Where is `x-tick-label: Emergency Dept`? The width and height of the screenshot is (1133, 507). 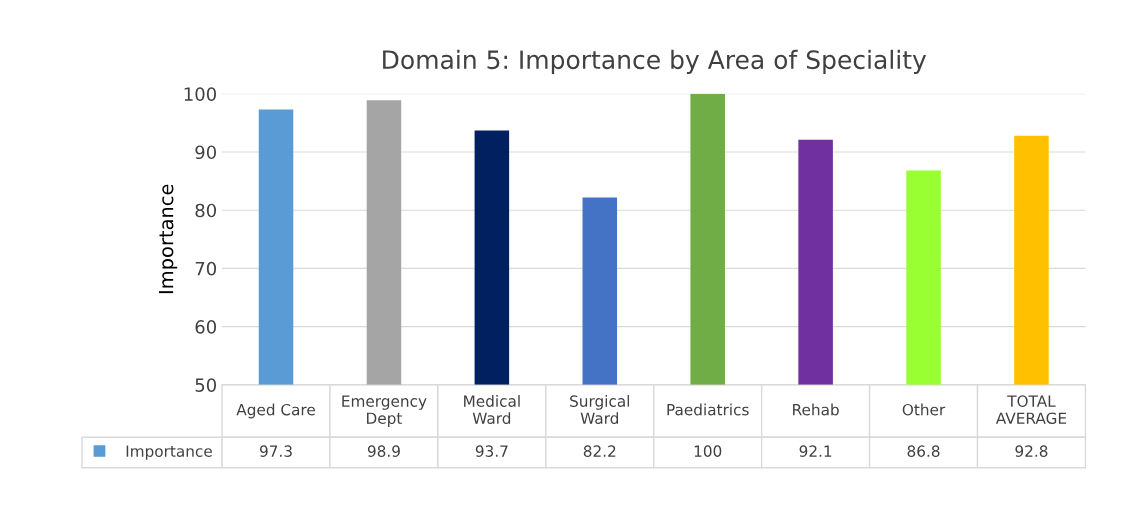
x-tick-label: Emergency Dept is located at coordinates (384, 411).